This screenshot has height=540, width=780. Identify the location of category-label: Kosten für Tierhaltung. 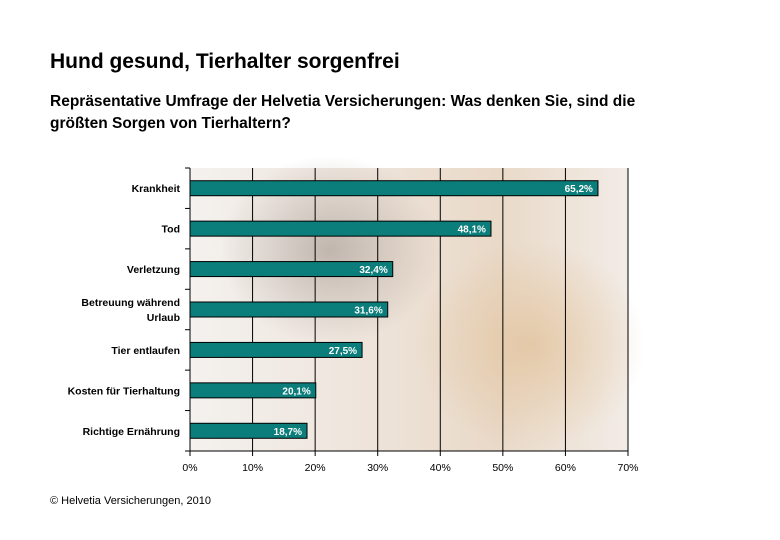
(124, 391).